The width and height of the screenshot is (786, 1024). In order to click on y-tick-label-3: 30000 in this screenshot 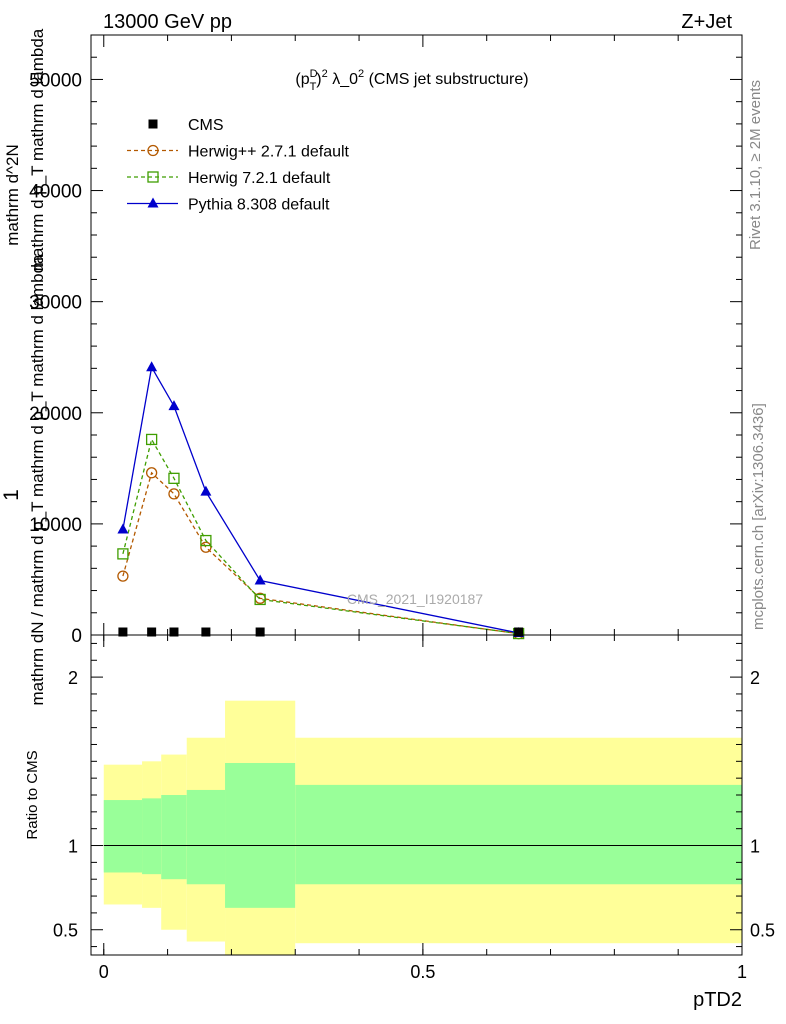, I will do `click(55, 303)`.